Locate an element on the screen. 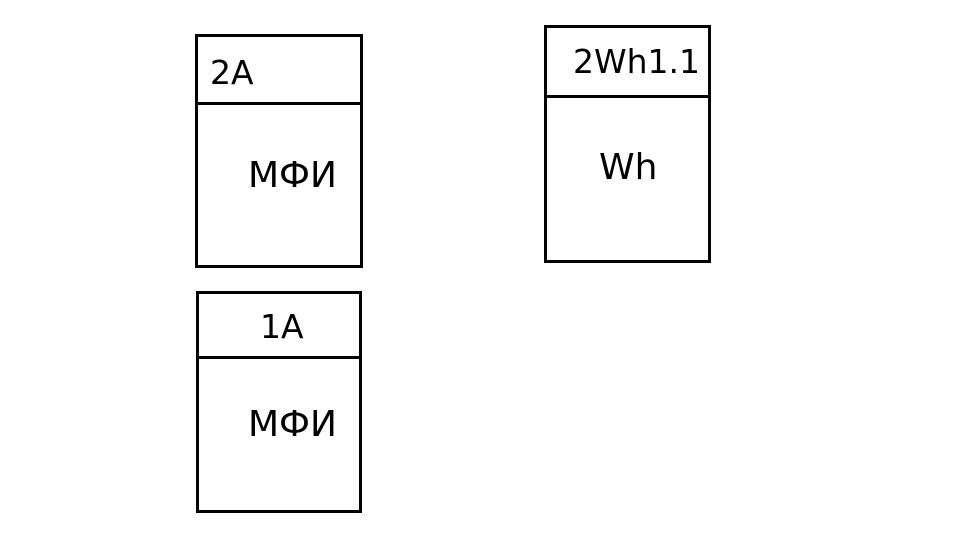 The image size is (960, 544). device-label: Wh is located at coordinates (628, 167).